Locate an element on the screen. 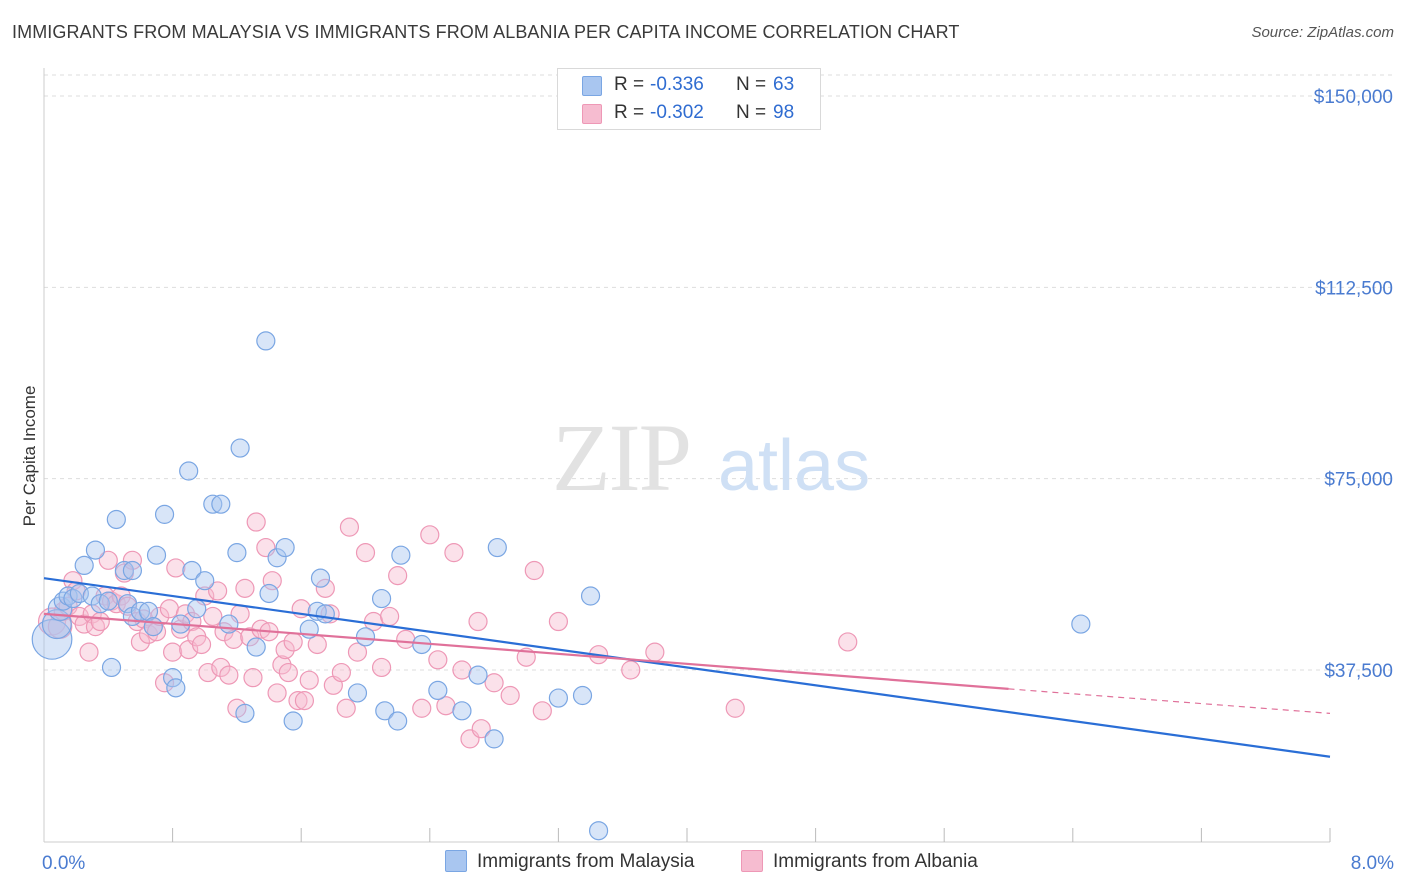  trend-line-albania-extension is located at coordinates (1169, 701).